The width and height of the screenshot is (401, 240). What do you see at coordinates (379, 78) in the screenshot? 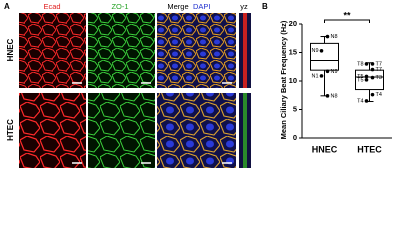
I see `point-label: T3` at bounding box center [379, 78].